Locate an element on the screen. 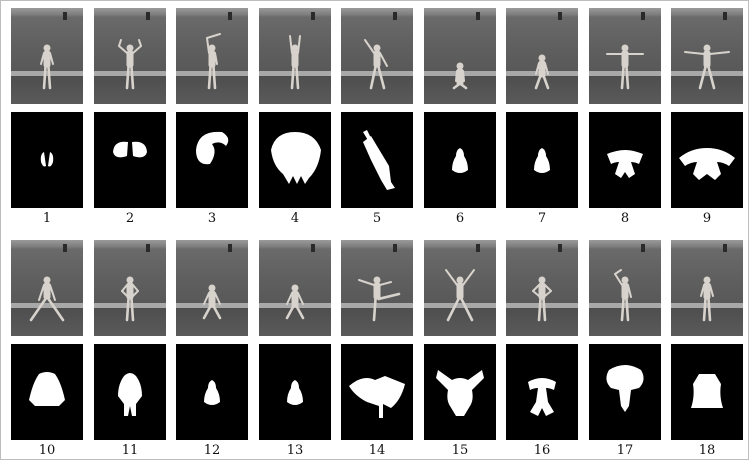 The width and height of the screenshot is (749, 460). frame-number-label: 10 is located at coordinates (47, 450).